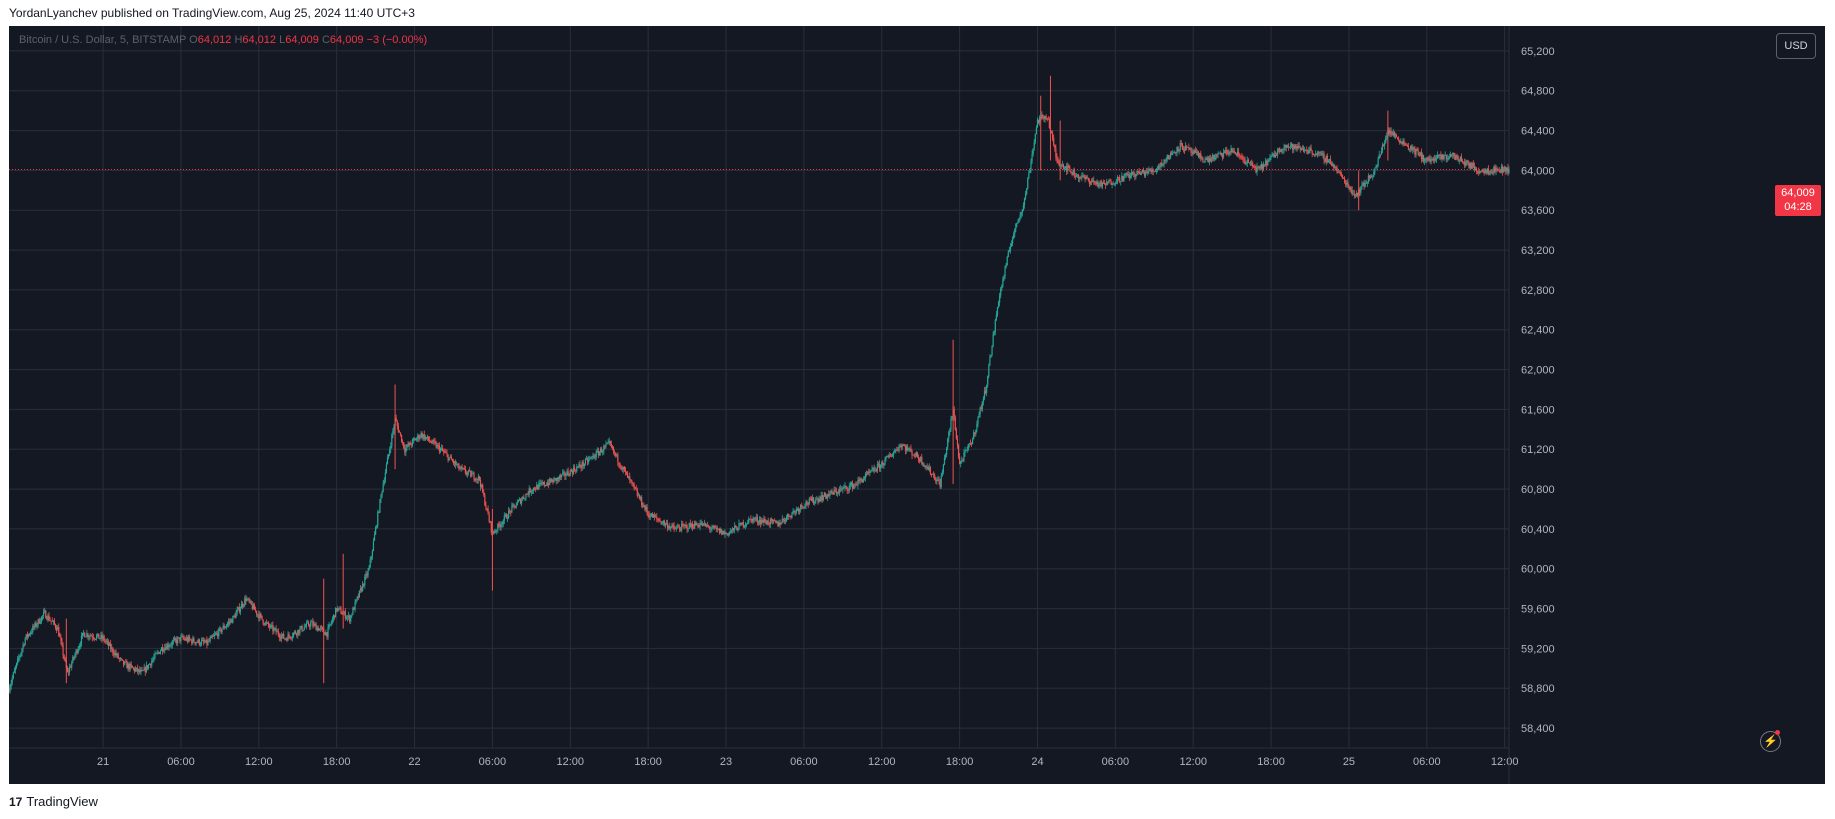 The width and height of the screenshot is (1835, 819). What do you see at coordinates (1796, 46) in the screenshot?
I see `currency-button: USD` at bounding box center [1796, 46].